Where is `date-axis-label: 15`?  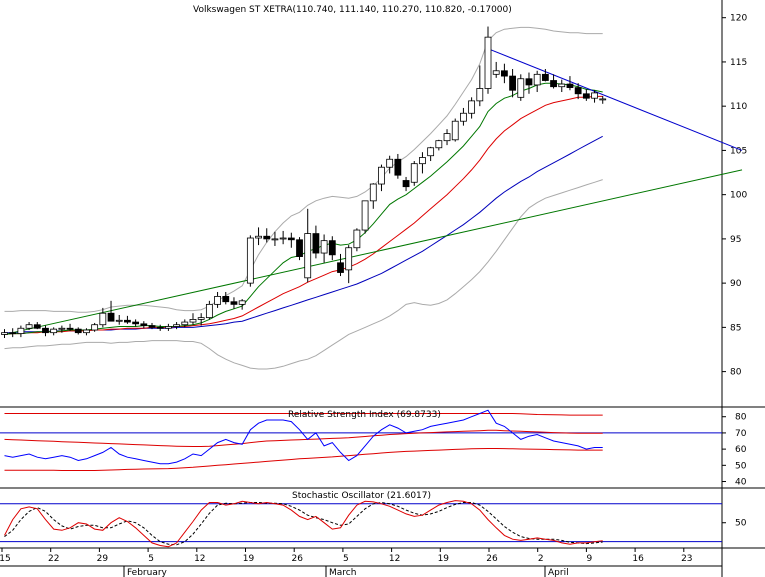
date-axis-label: 15 is located at coordinates (5, 559).